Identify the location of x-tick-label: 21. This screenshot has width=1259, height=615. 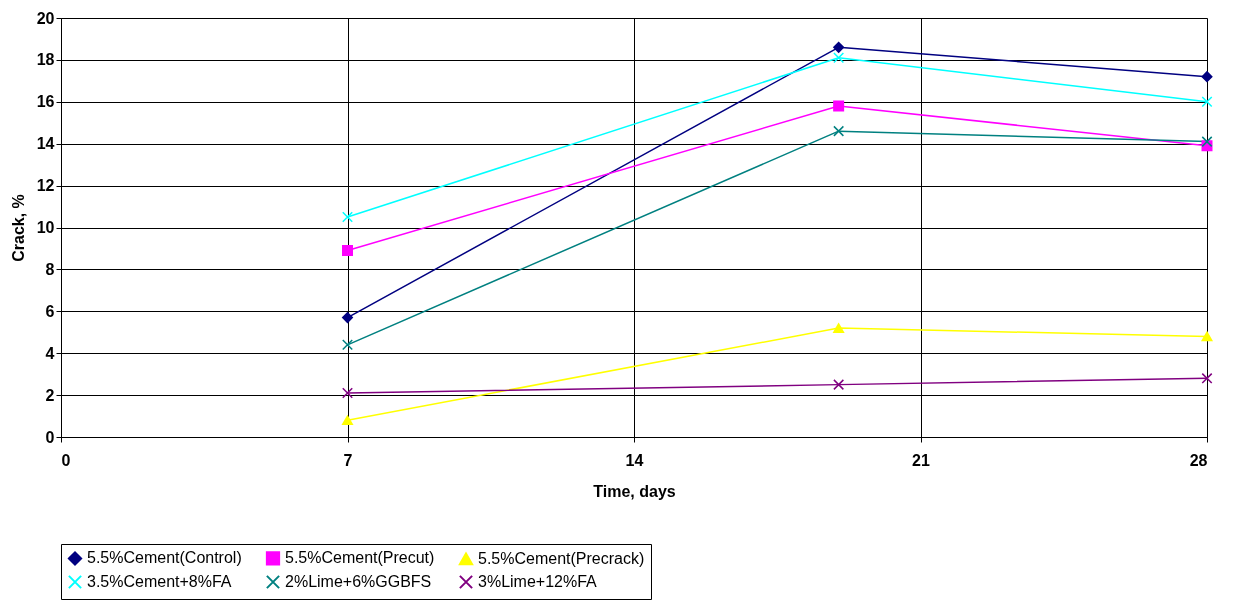
(921, 460).